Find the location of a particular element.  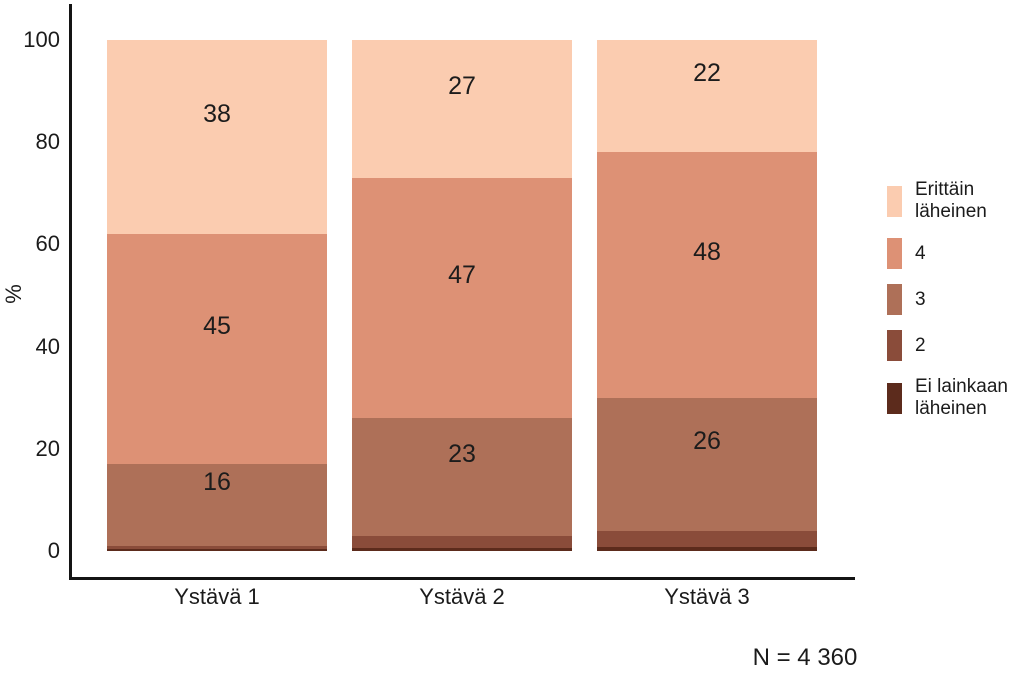

segment-value-label: 16 is located at coordinates (217, 482).